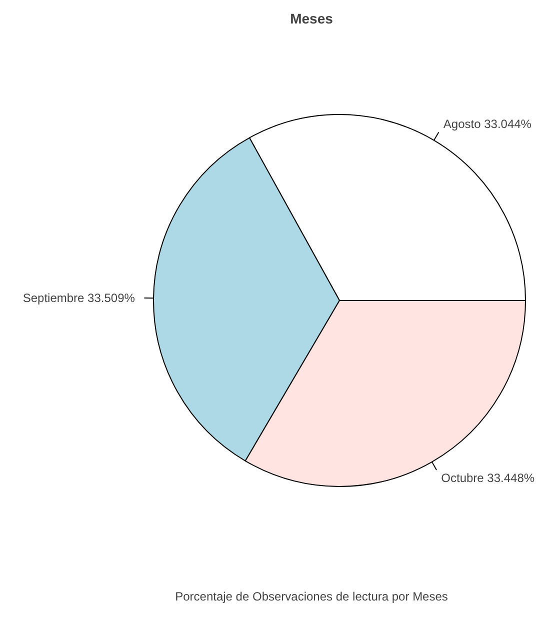 This screenshot has width=542, height=630. I want to click on text: Porcentaje de Observaciones de lectura por Meses, so click(311, 597).